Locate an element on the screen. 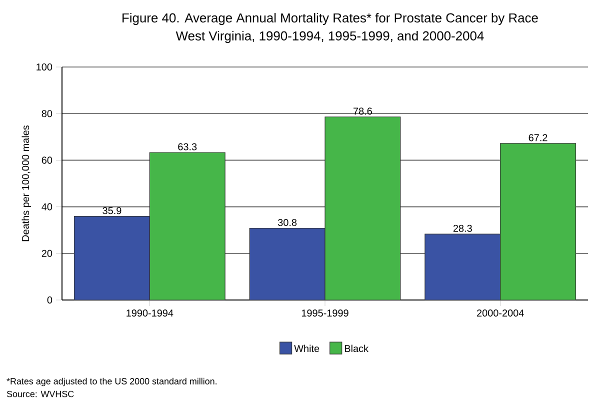  x-tick-label: 2000-2004 is located at coordinates (500, 313).